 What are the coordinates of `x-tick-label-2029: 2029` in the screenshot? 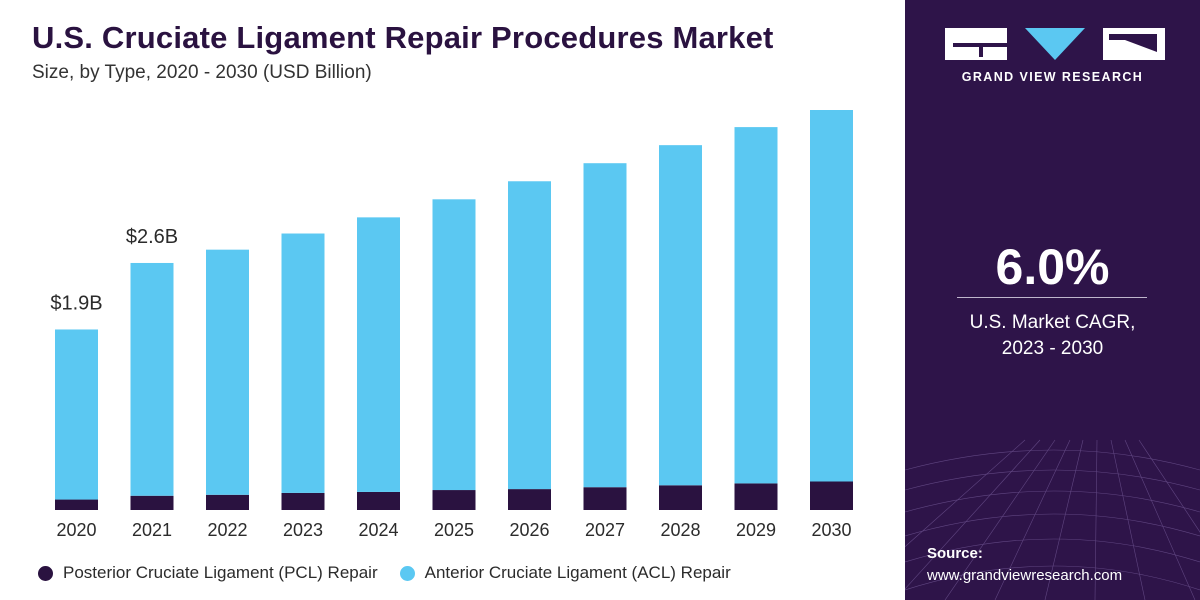 It's located at (756, 530).